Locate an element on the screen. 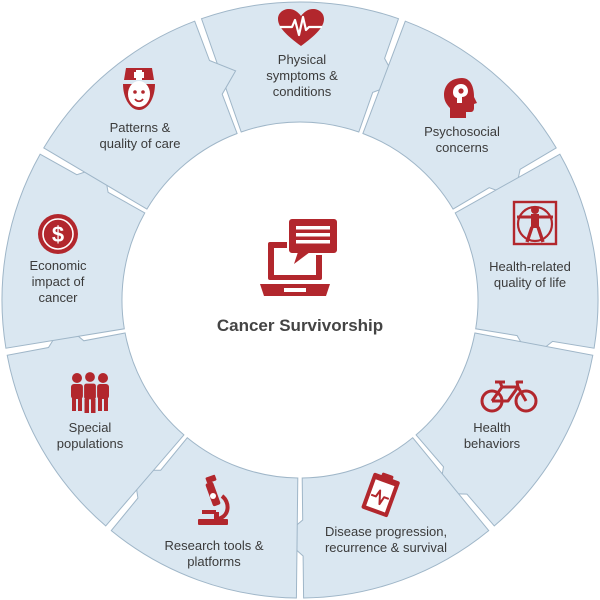  segment-label-economic-impact: Economic impact of cancer is located at coordinates (58, 281).